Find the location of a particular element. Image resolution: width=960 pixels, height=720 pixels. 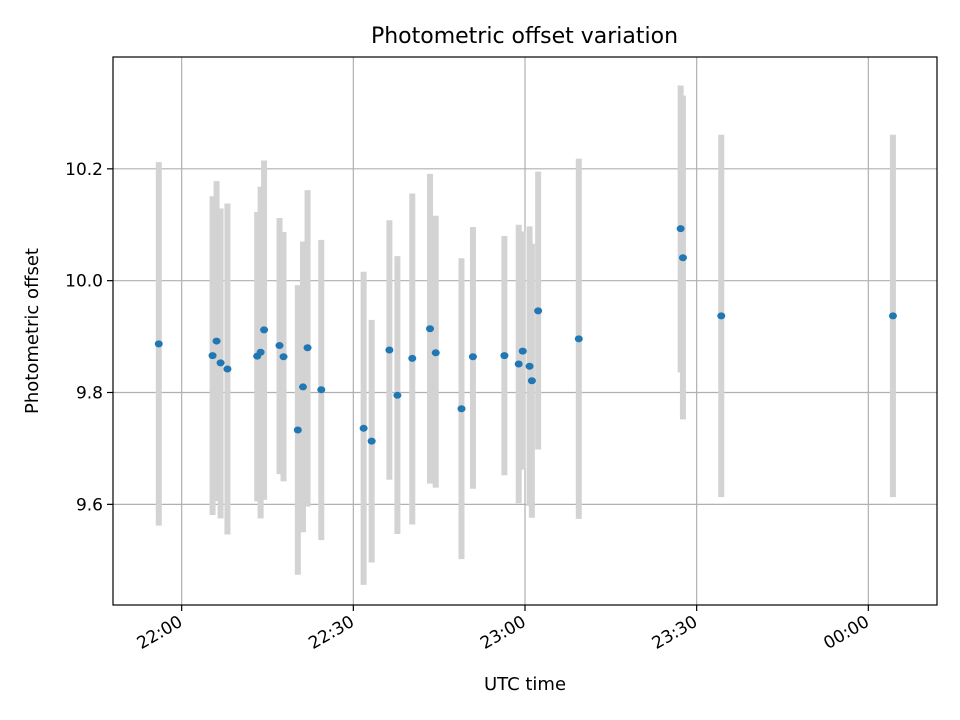

x-tick-label-2: 23:00 is located at coordinates (503, 633).